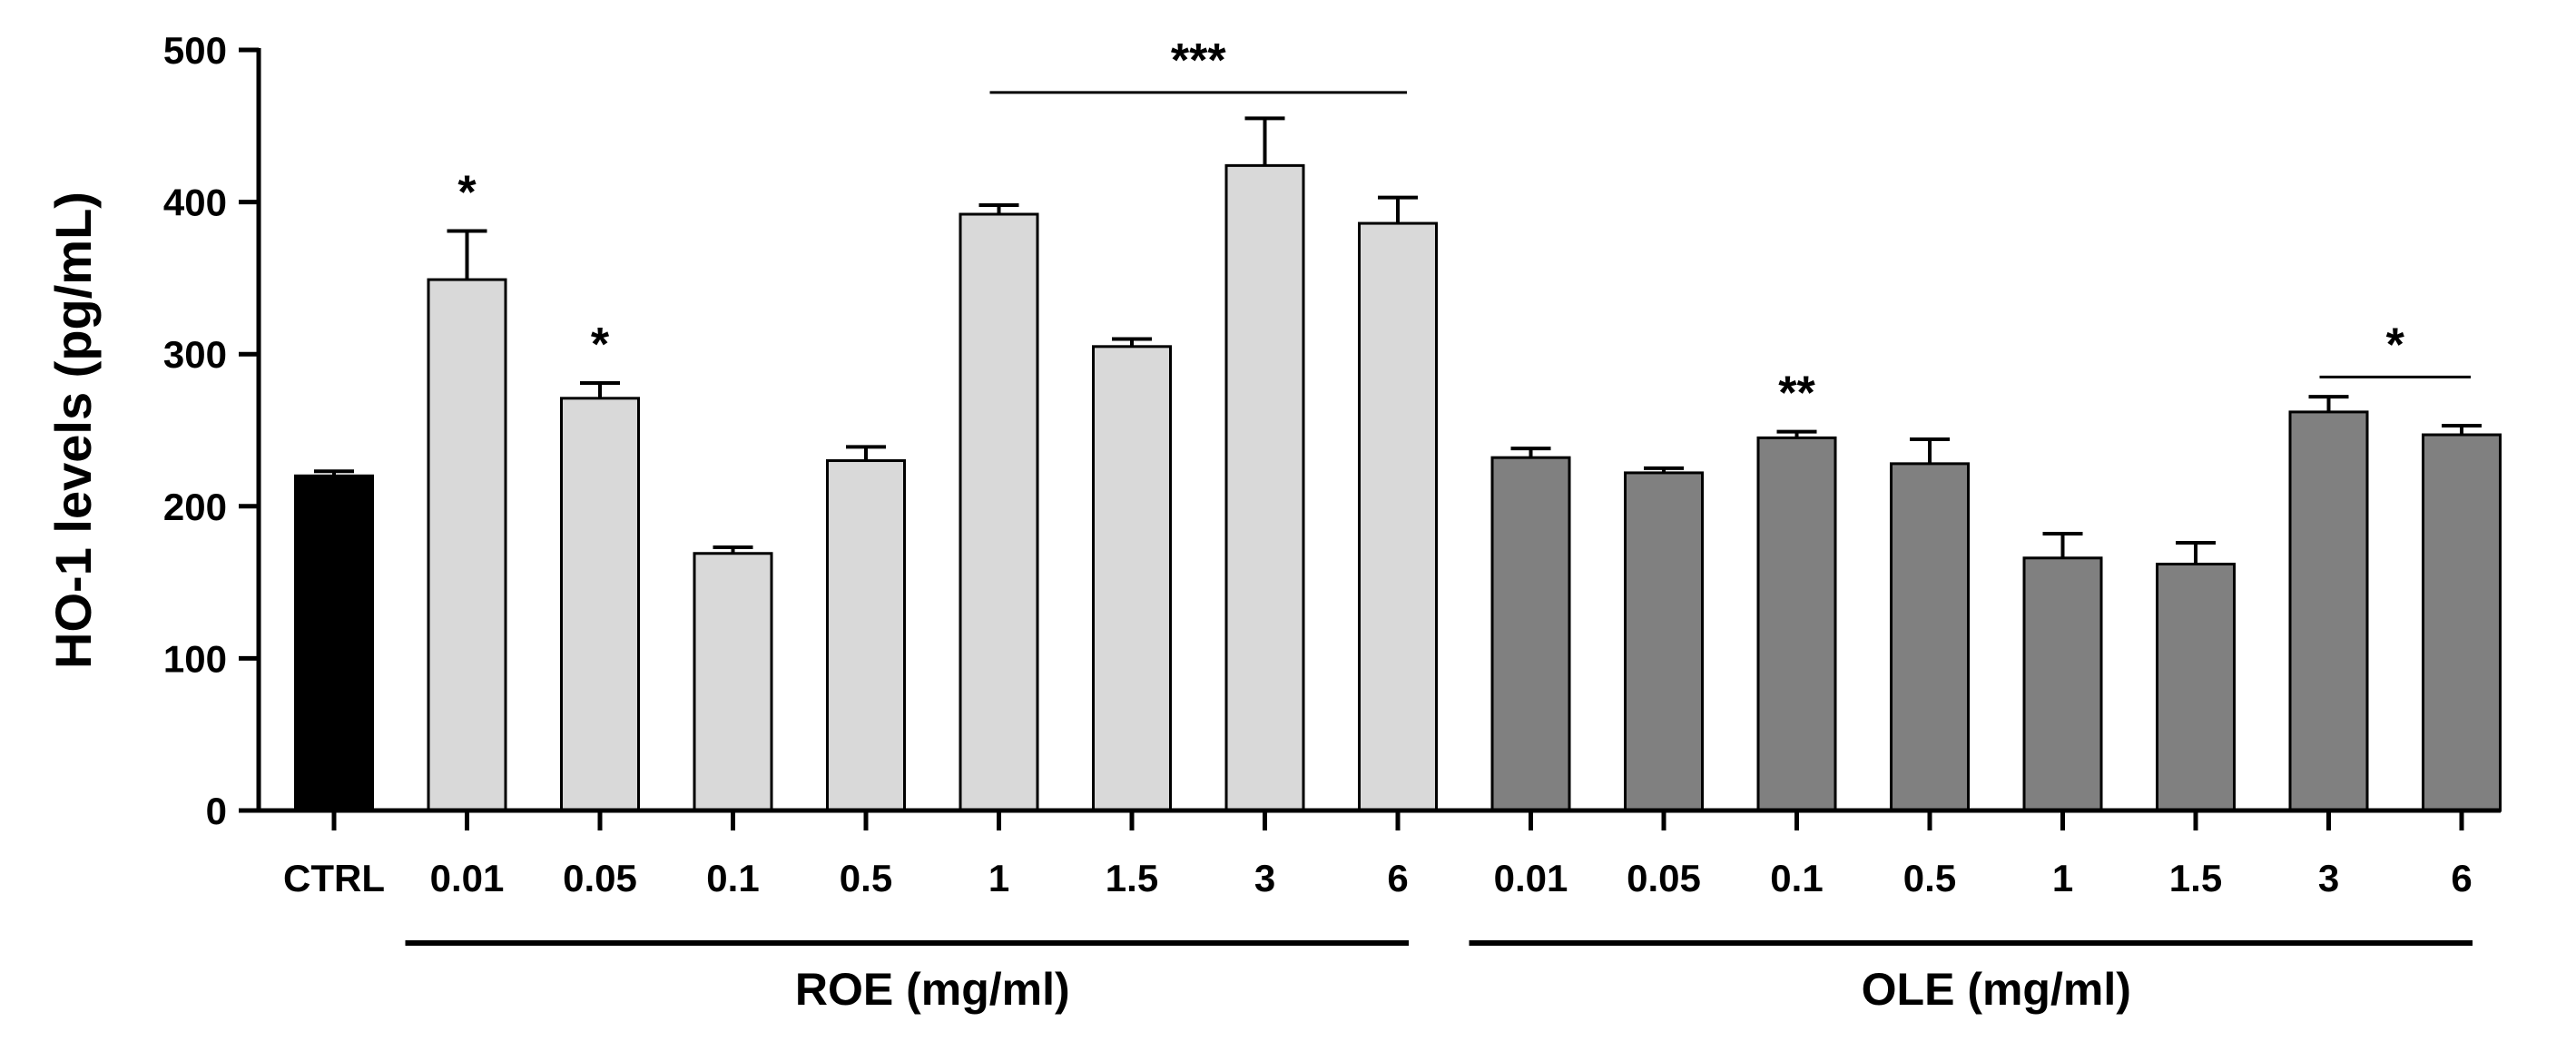  What do you see at coordinates (195, 355) in the screenshot?
I see `y-tick-label: 300` at bounding box center [195, 355].